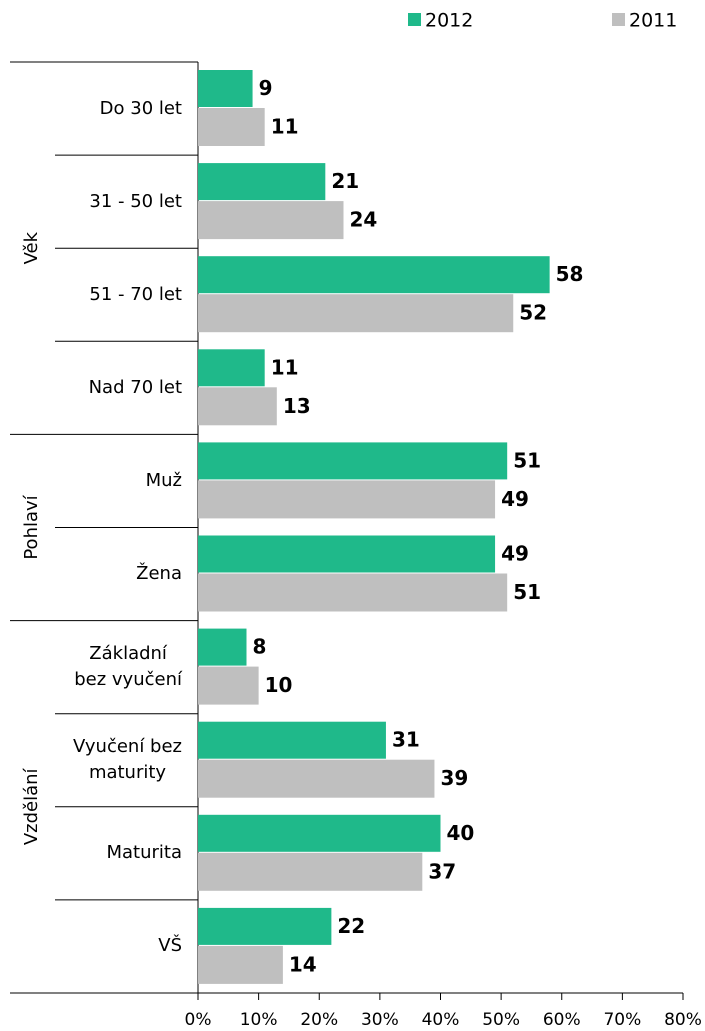 The width and height of the screenshot is (705, 1031). I want to click on x-tick-label: 30%, so click(380, 1020).